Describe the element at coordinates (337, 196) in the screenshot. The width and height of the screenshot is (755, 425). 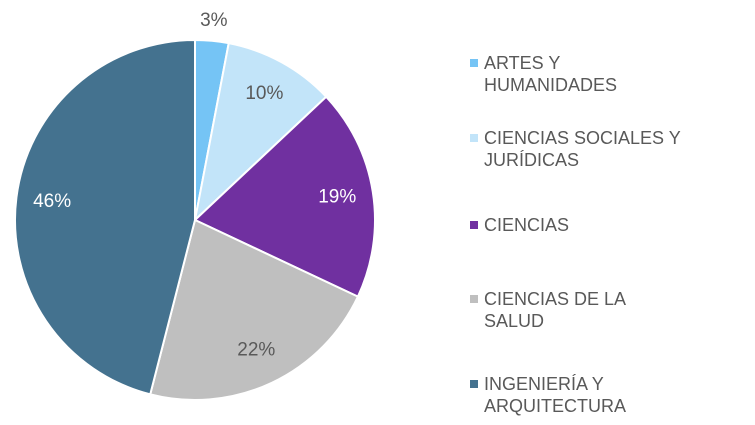
I see `data-label: 19%` at that location.